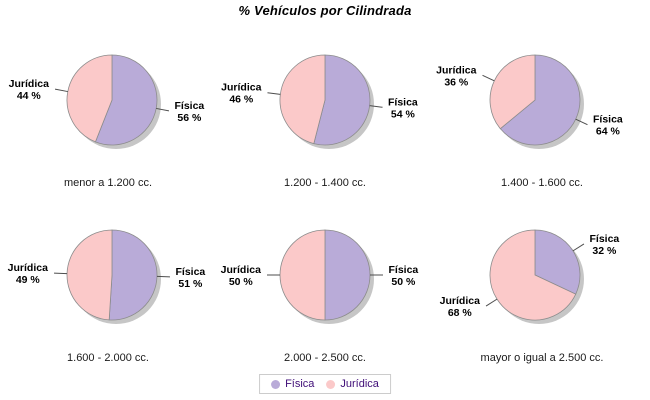 The width and height of the screenshot is (650, 400). What do you see at coordinates (190, 284) in the screenshot?
I see `slice-percent-label: 51 %` at bounding box center [190, 284].